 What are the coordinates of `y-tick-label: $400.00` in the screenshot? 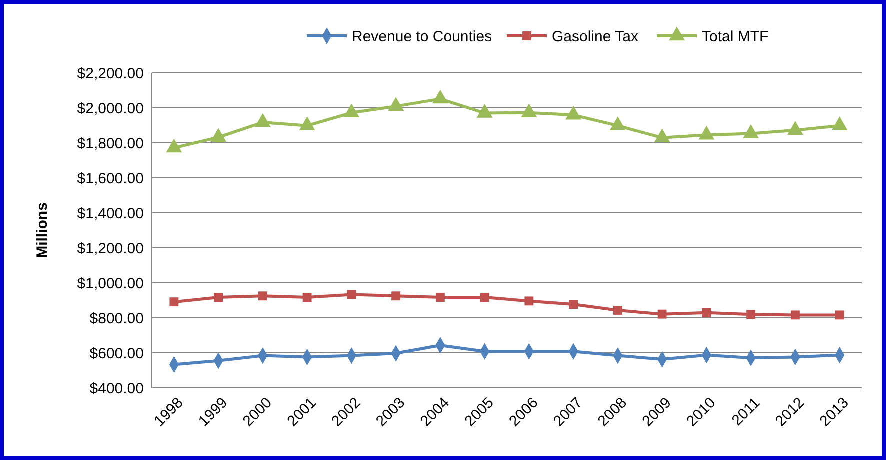 It's located at (117, 389).